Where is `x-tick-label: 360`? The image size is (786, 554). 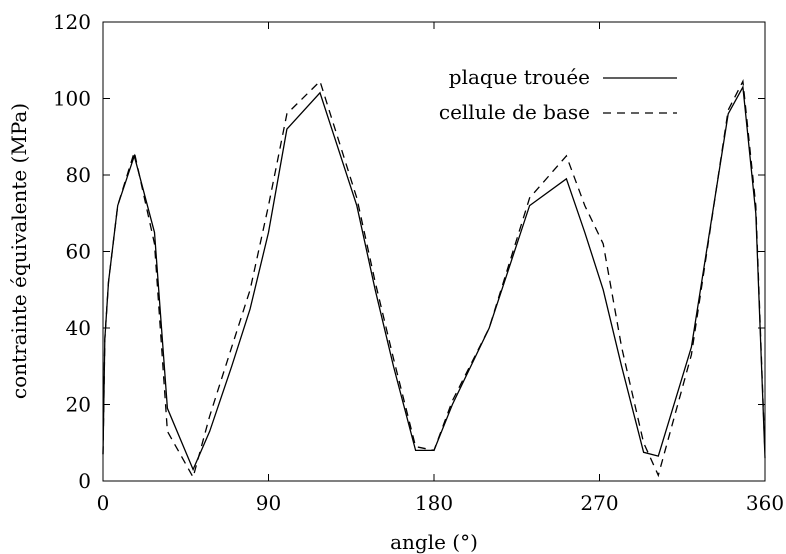 x-tick-label: 360 is located at coordinates (765, 503).